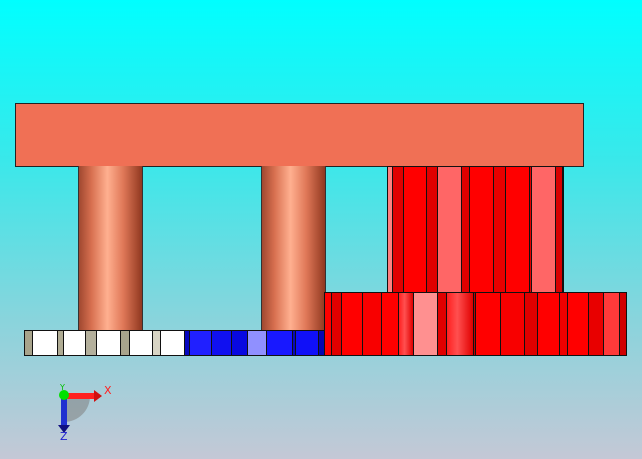 The width and height of the screenshot is (642, 459). What do you see at coordinates (64, 429) in the screenshot?
I see `z-axis-arrowhead` at bounding box center [64, 429].